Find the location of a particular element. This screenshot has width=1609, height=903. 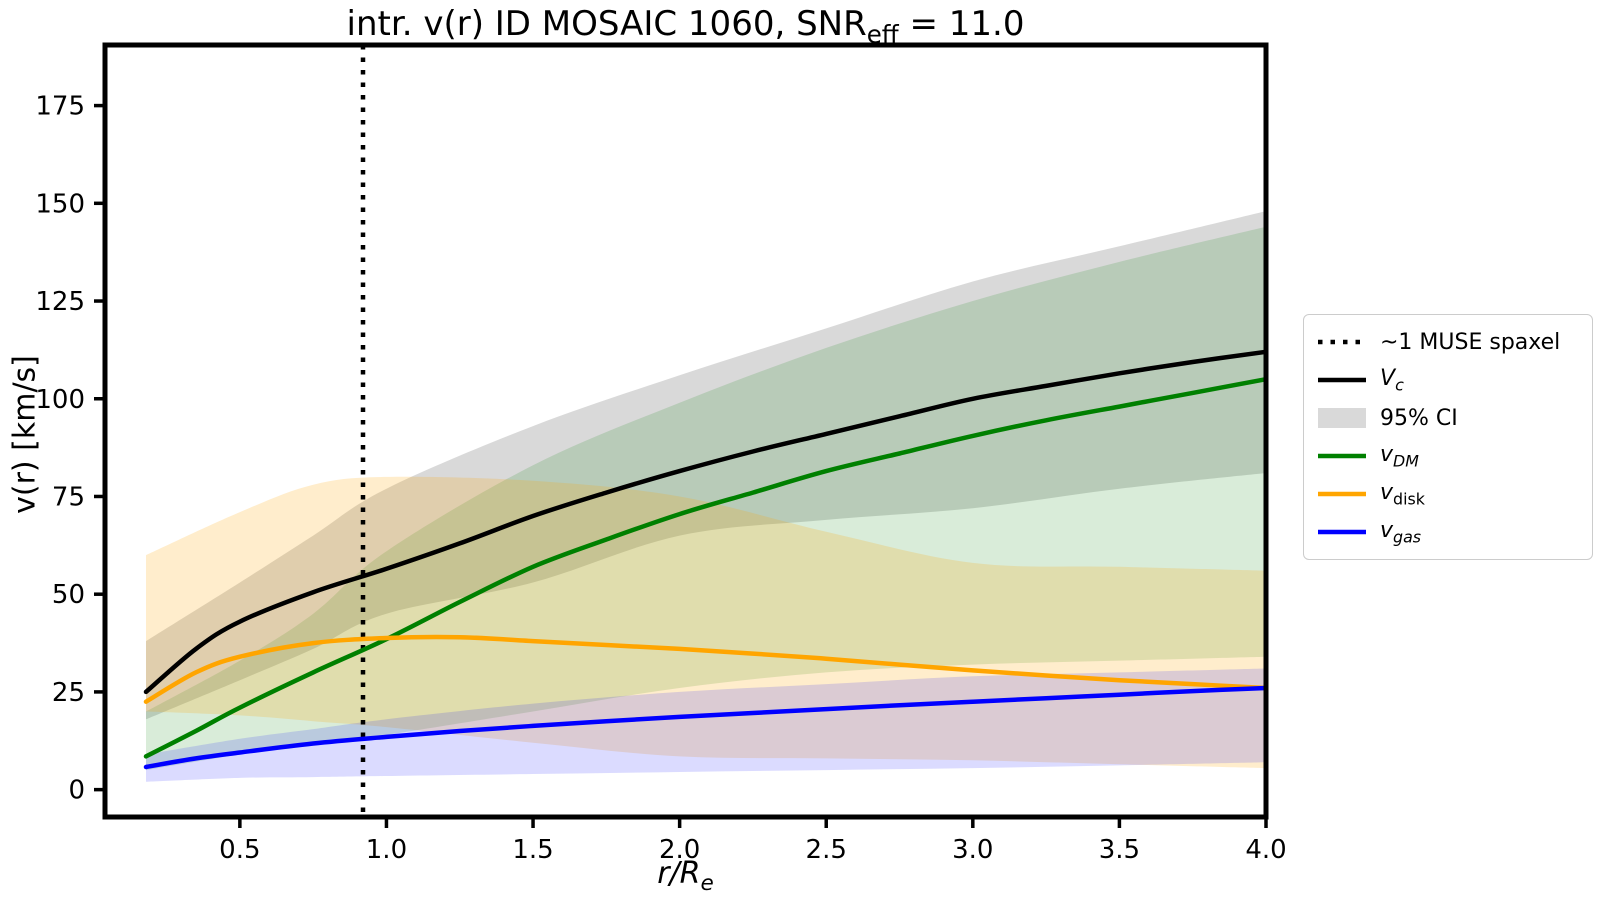

y-tick-label: 100 is located at coordinates (60, 400).